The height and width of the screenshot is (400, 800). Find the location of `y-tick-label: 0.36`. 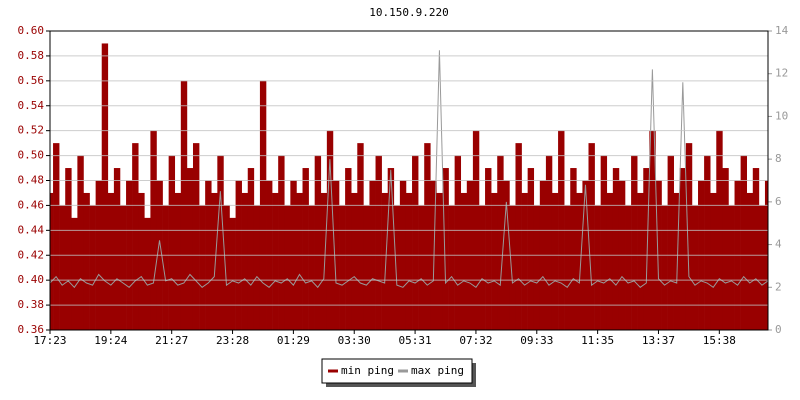

y-tick-label: 0.36 is located at coordinates (31, 329).